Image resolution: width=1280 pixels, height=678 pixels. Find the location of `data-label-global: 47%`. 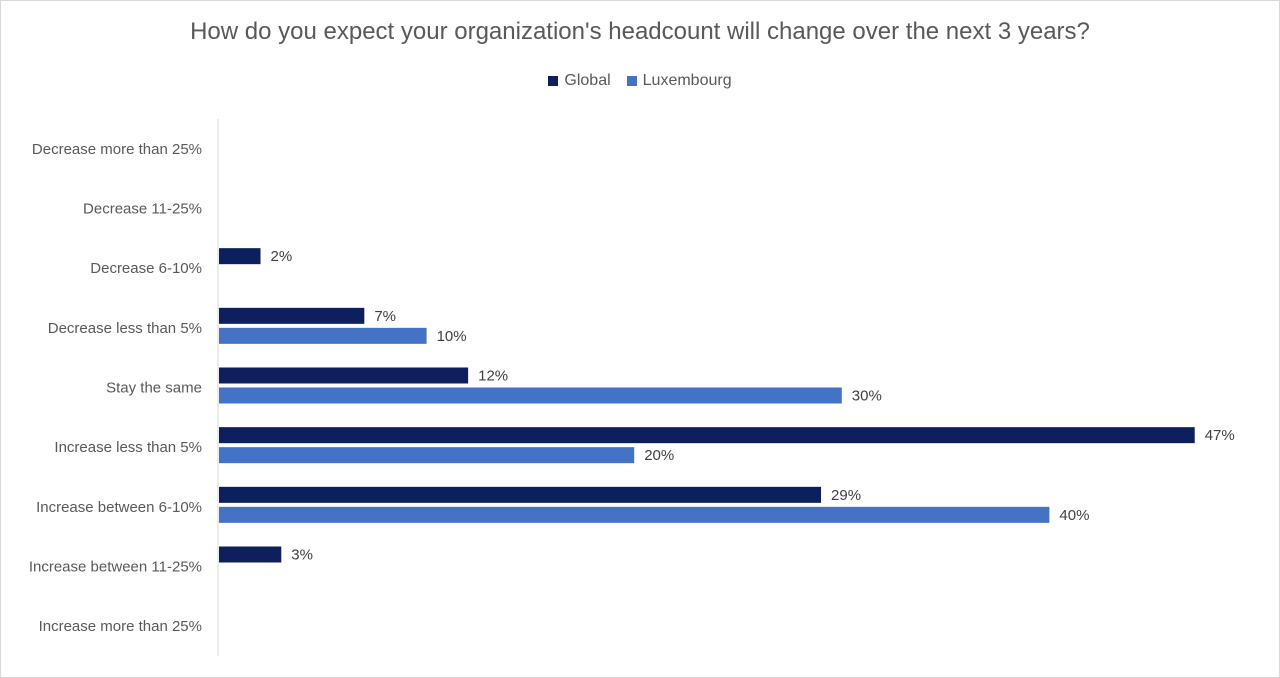

data-label-global: 47% is located at coordinates (1220, 435).